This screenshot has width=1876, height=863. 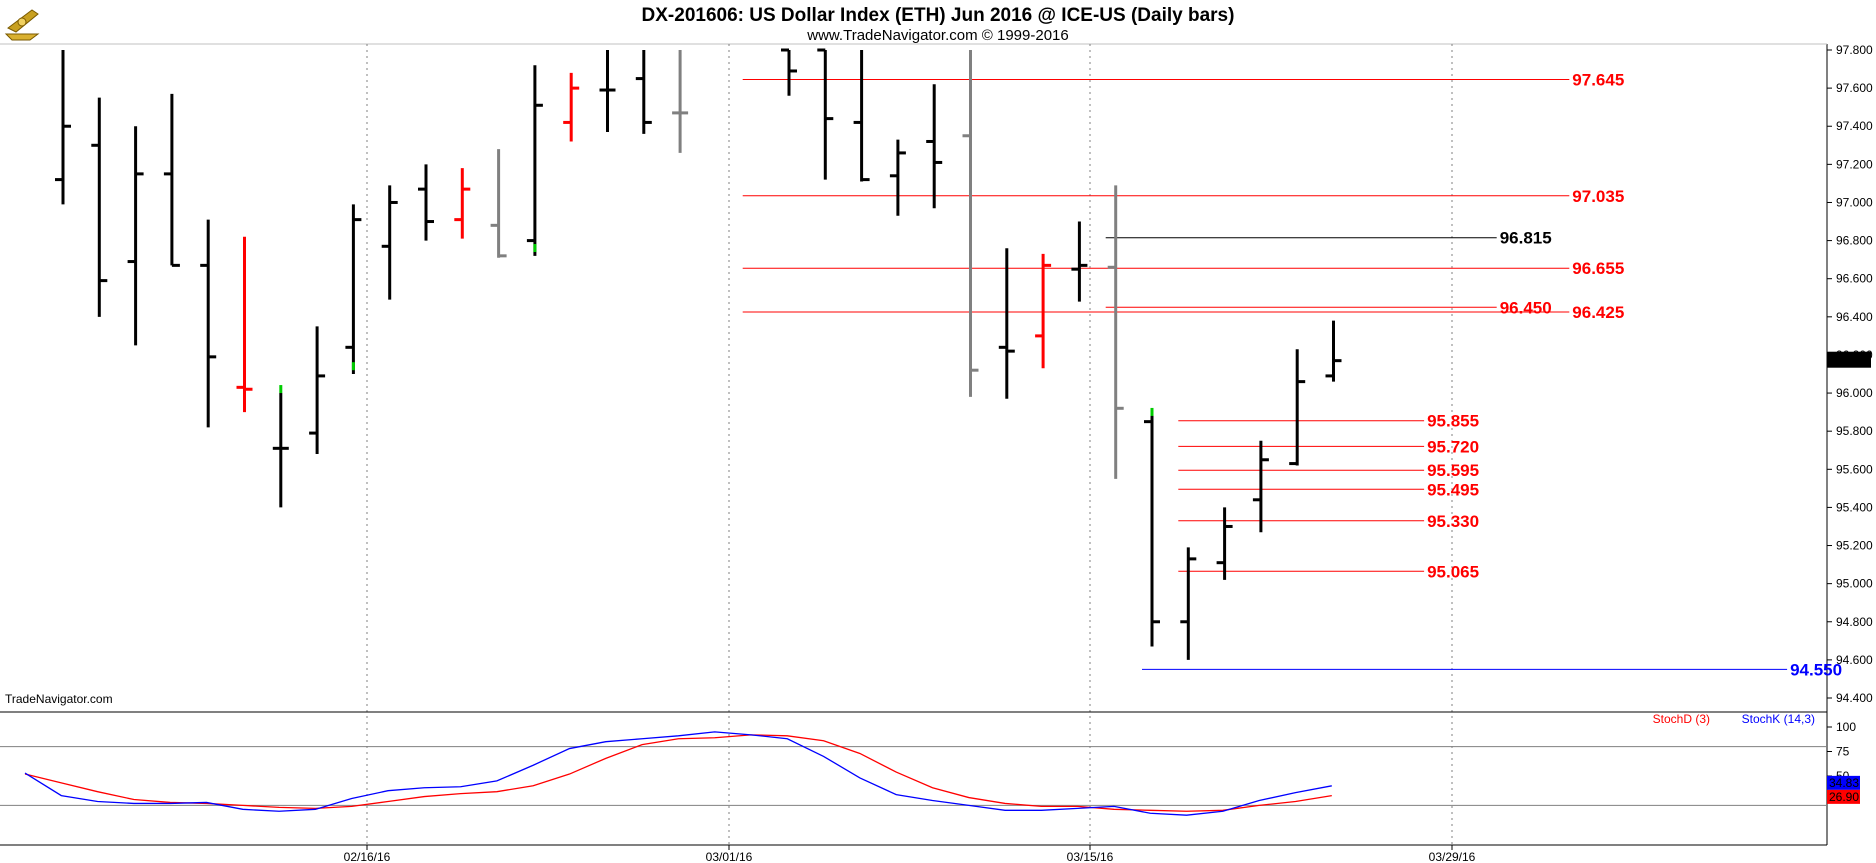 I want to click on price-tick-label: 96.000, so click(x=1854, y=393).